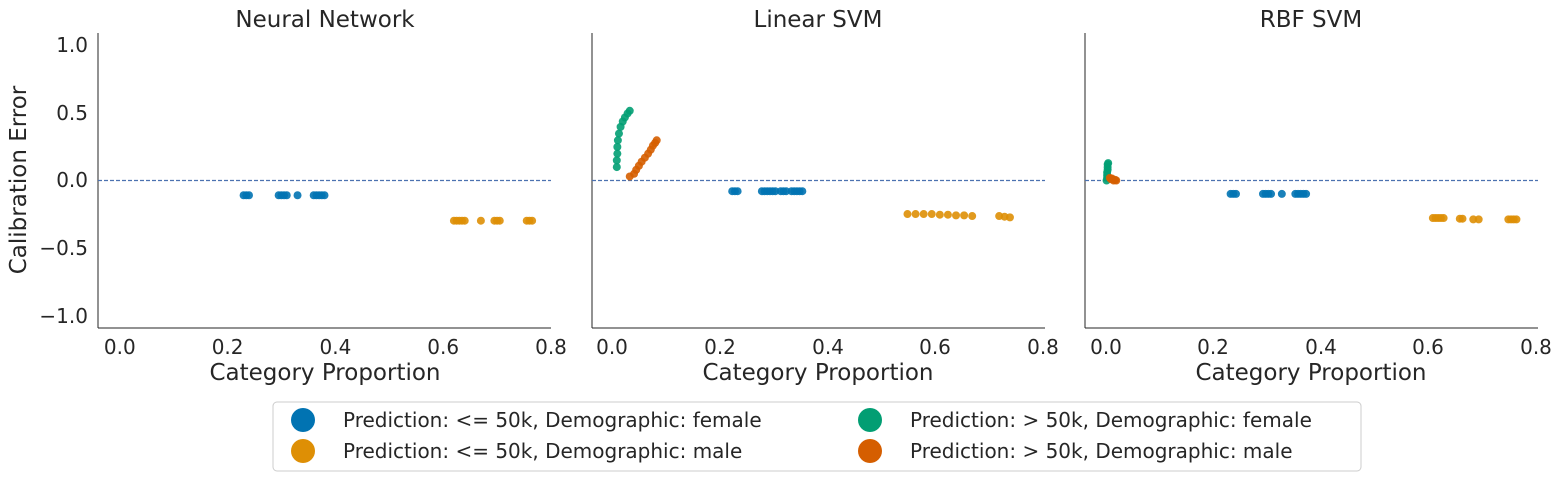  I want to click on legend-label: Prediction: > 50k, Demographic: female, so click(1111, 420).